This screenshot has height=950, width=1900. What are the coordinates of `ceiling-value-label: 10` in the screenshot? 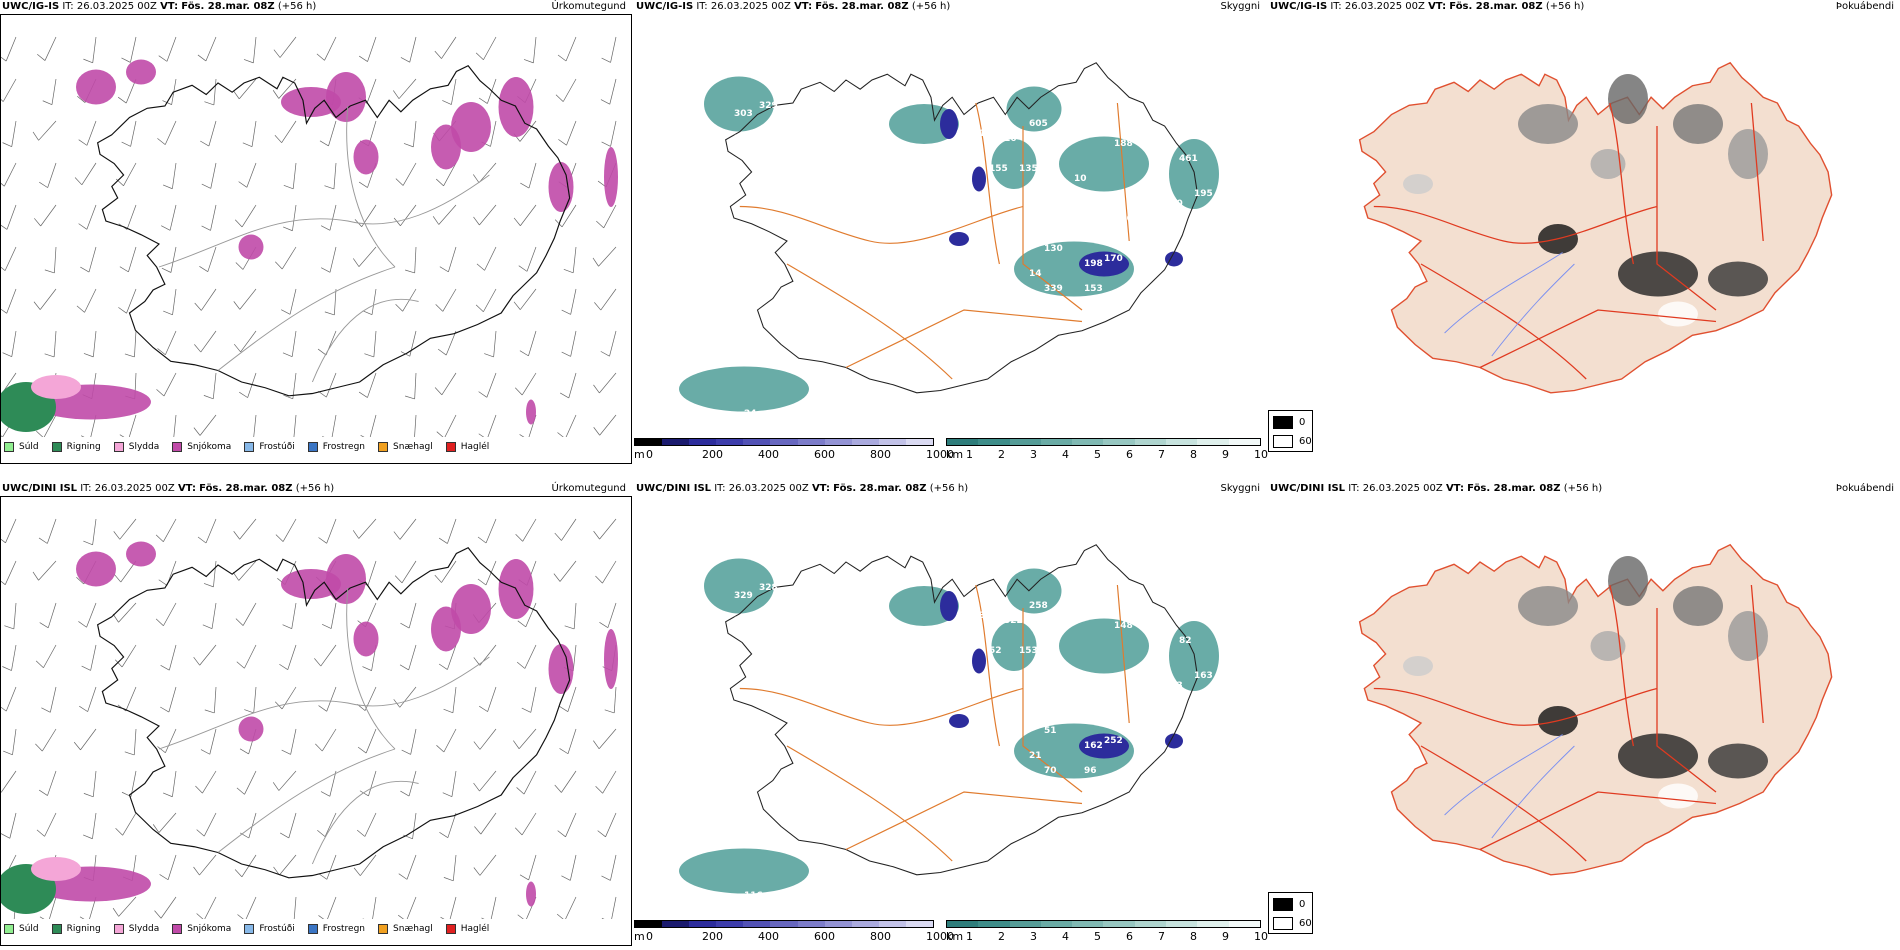 It's located at (1080, 179).